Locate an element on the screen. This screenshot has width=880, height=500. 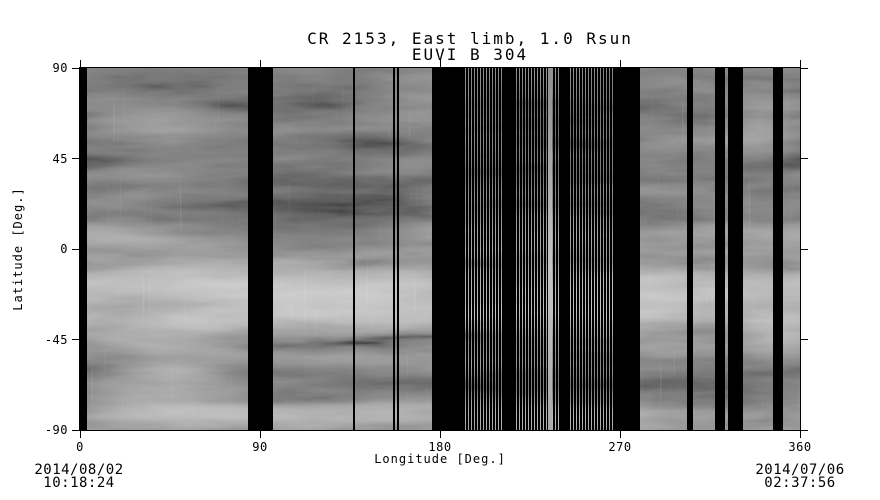
end-time: 02:37:56 is located at coordinates (800, 483).